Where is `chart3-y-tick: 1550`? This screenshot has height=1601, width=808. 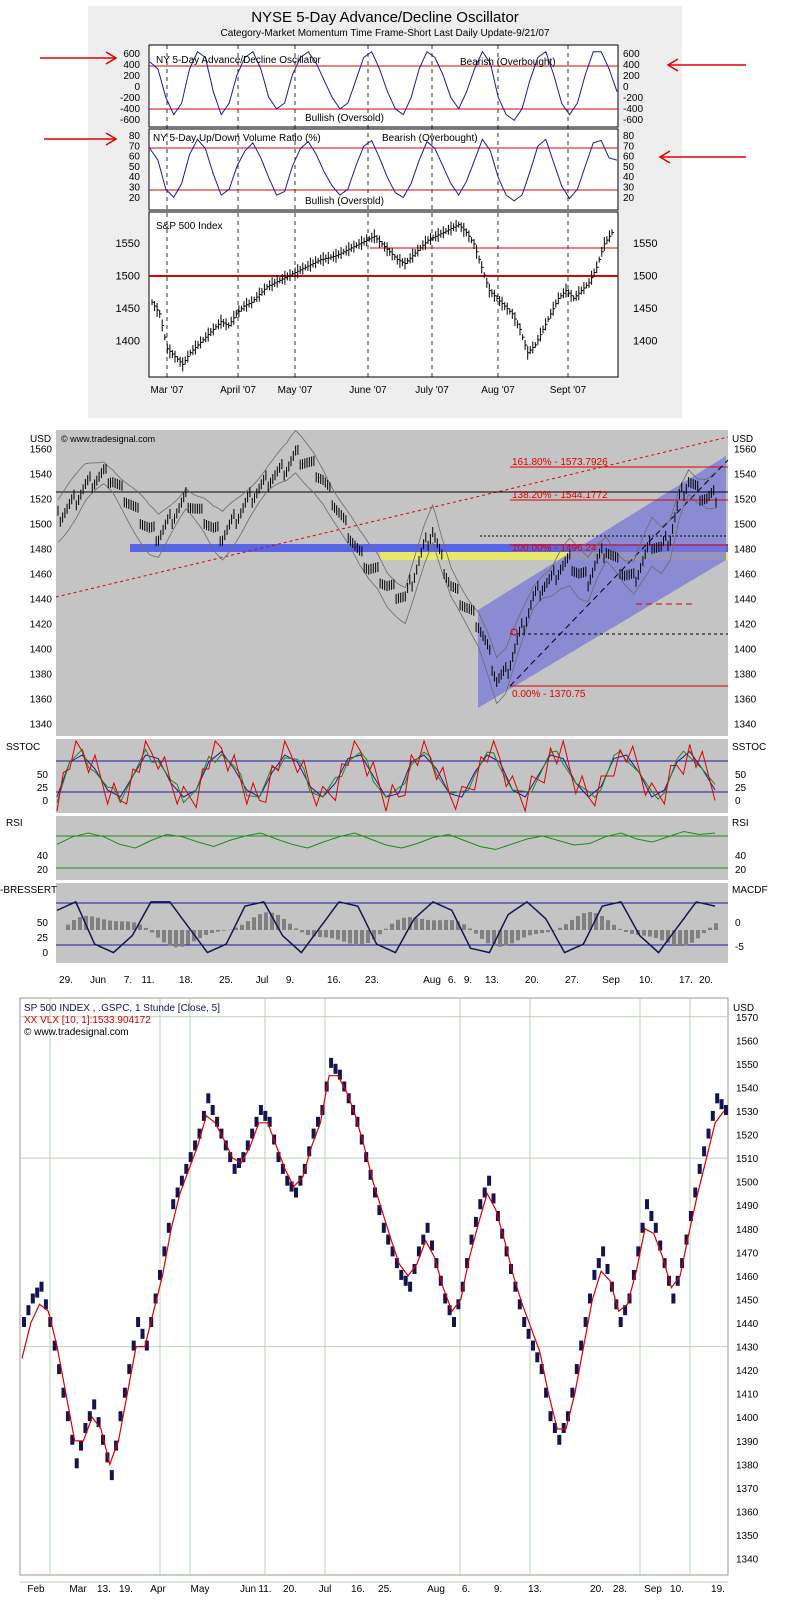
chart3-y-tick: 1550 is located at coordinates (747, 1065).